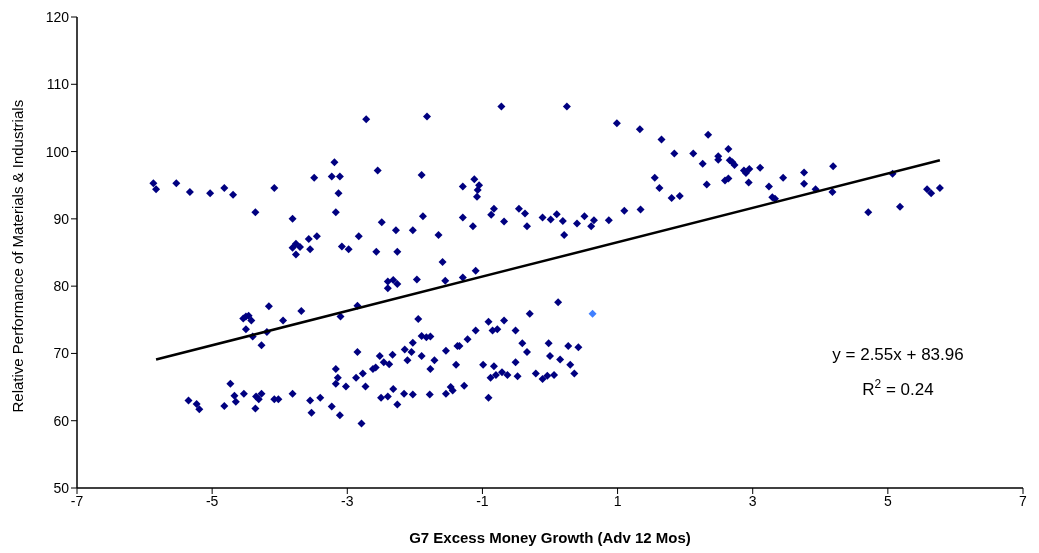  I want to click on x-tick-label: 5, so click(887, 500).